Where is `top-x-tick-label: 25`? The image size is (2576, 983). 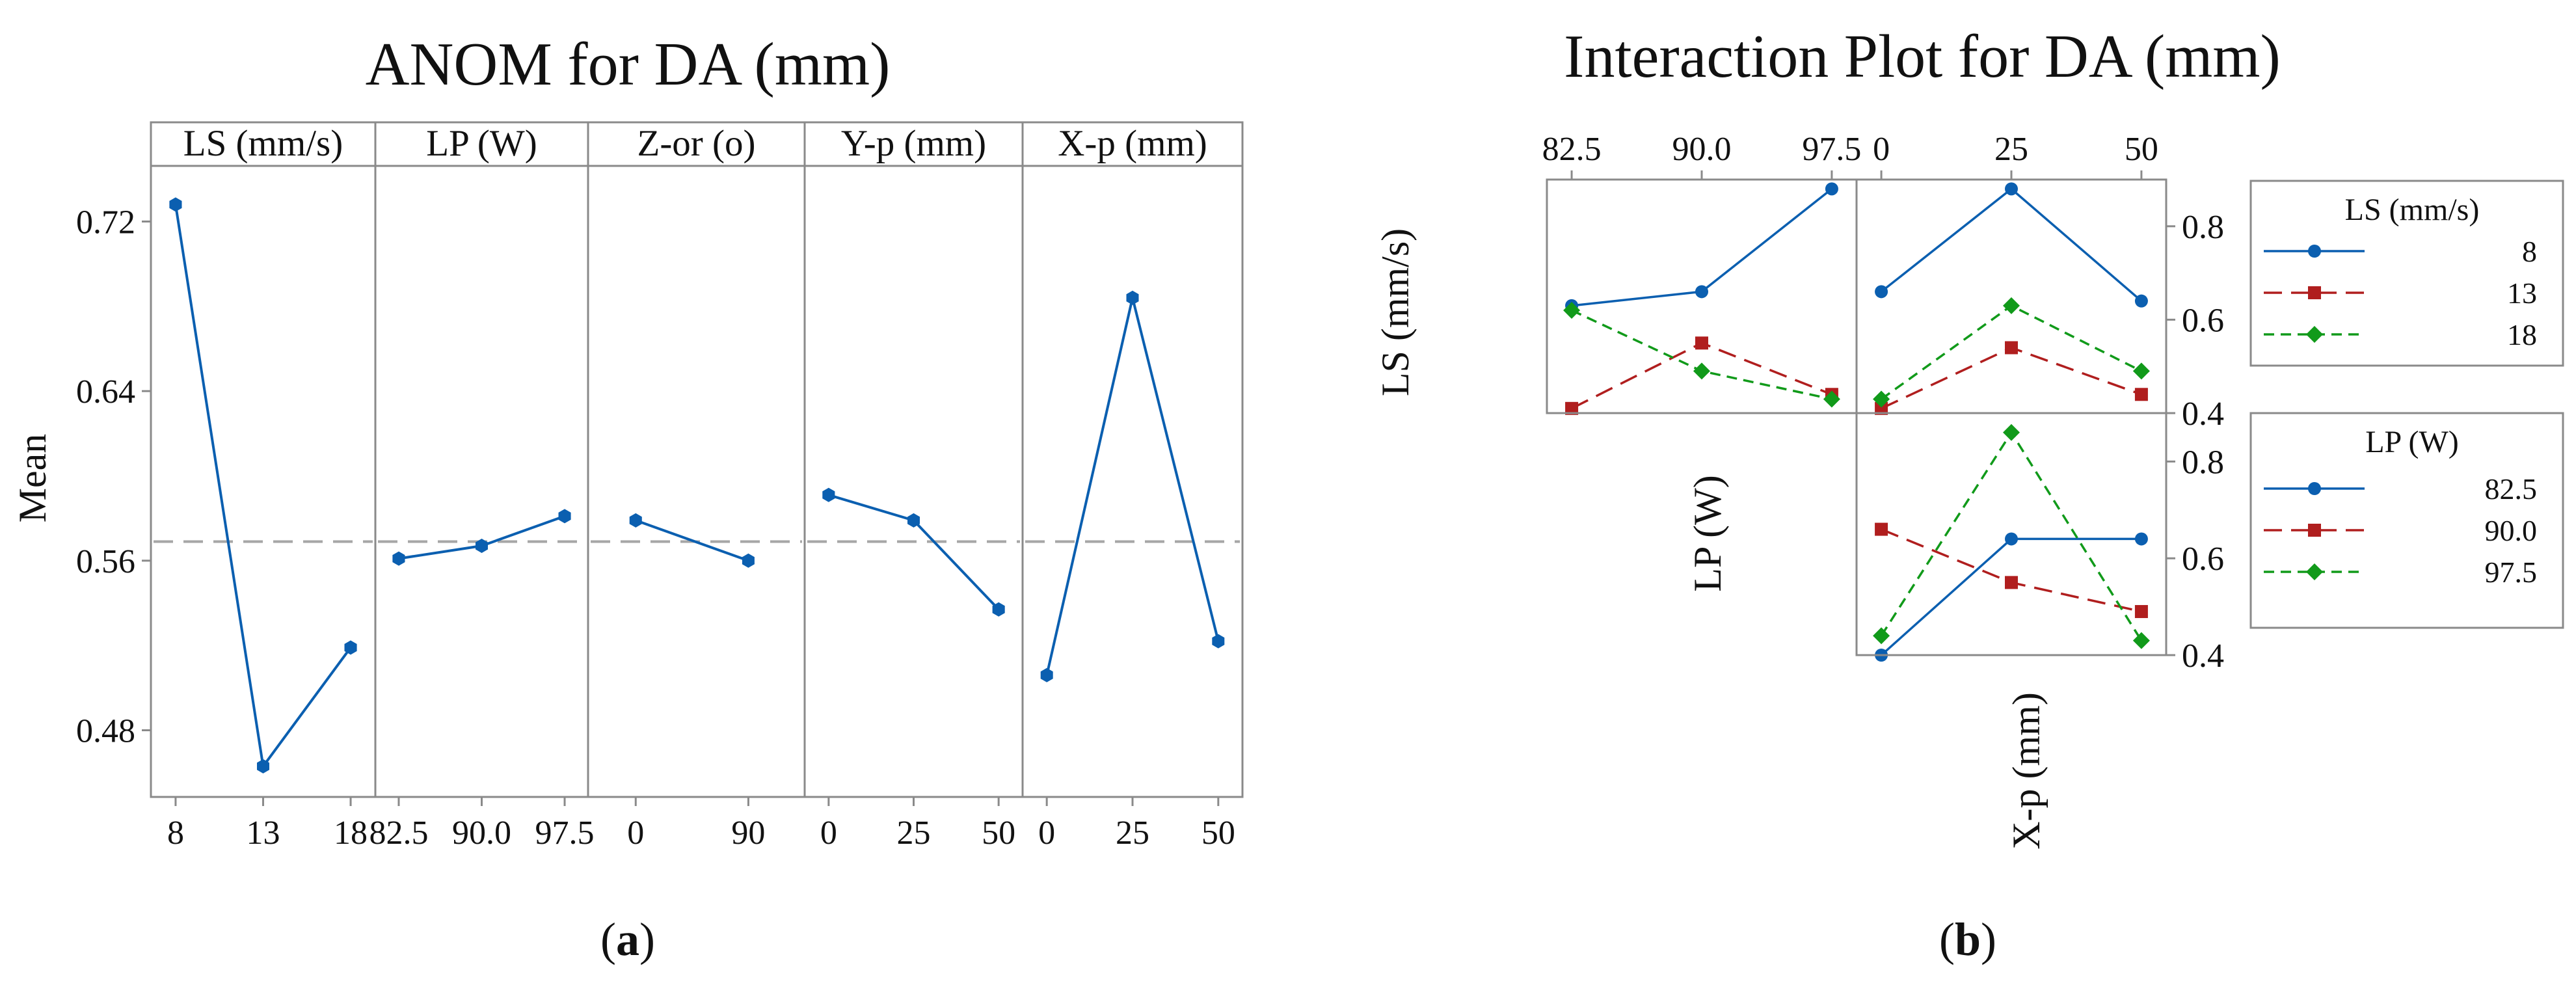 top-x-tick-label: 25 is located at coordinates (2011, 149).